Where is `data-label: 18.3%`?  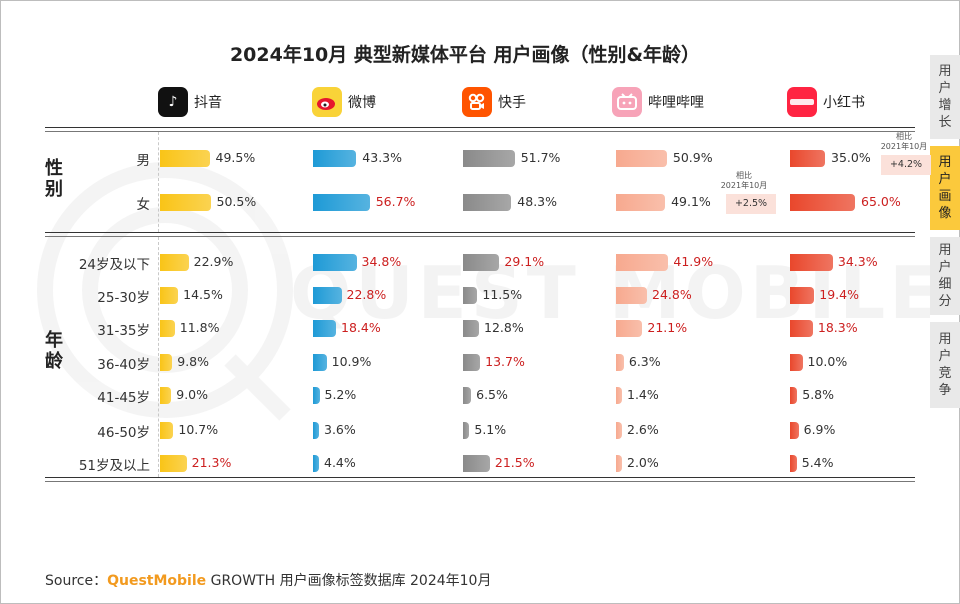
data-label: 18.3% is located at coordinates (837, 327).